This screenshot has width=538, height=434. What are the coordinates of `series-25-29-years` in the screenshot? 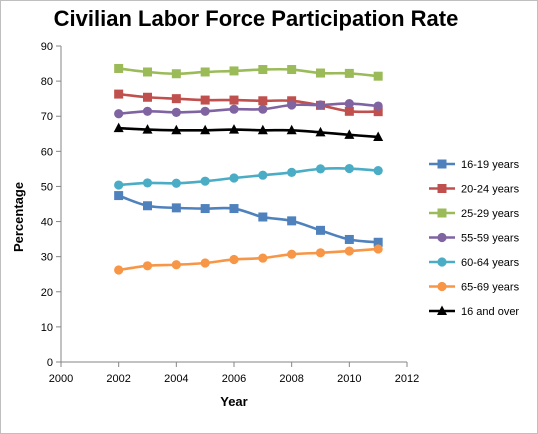 It's located at (248, 72).